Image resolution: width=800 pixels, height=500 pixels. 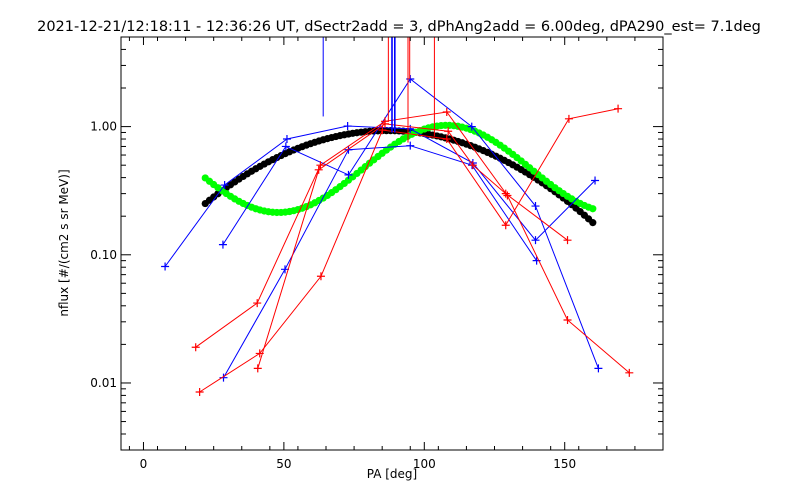 What do you see at coordinates (103, 255) in the screenshot?
I see `y-tick-label: 0.10` at bounding box center [103, 255].